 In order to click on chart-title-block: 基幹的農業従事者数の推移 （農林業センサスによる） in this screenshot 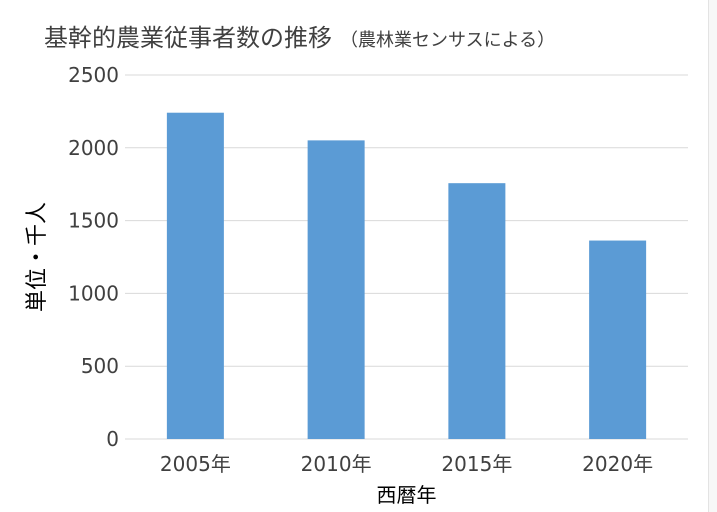, I will do `click(299, 35)`.